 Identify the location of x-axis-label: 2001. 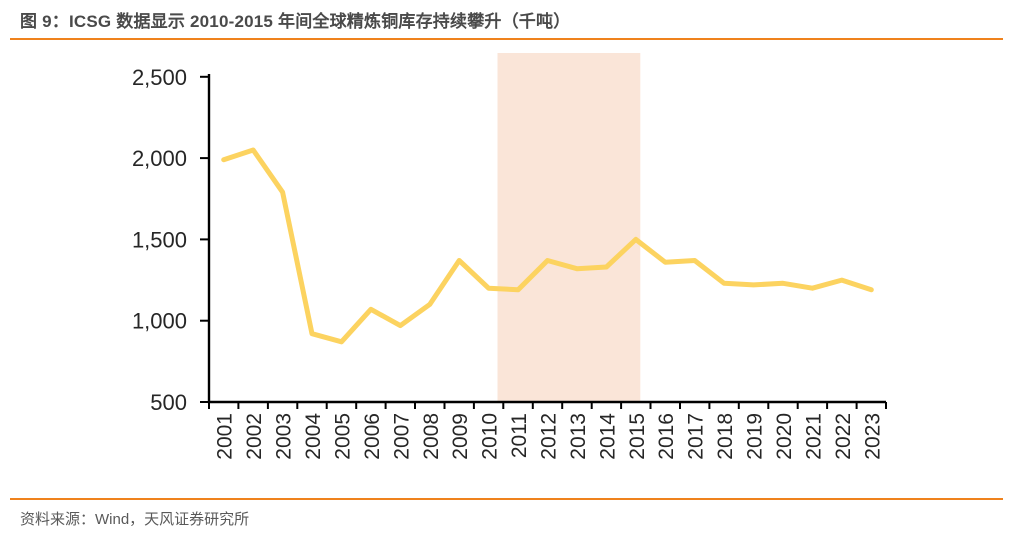
(225, 436).